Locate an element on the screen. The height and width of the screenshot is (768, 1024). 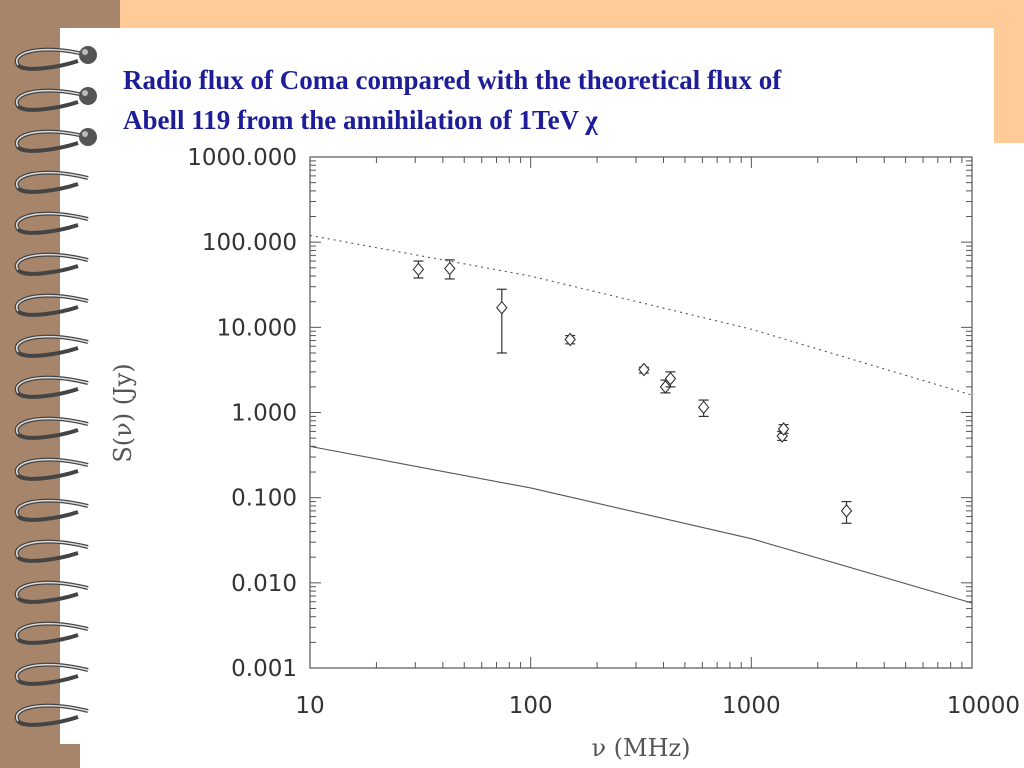
solid-model-line is located at coordinates (641, 524).